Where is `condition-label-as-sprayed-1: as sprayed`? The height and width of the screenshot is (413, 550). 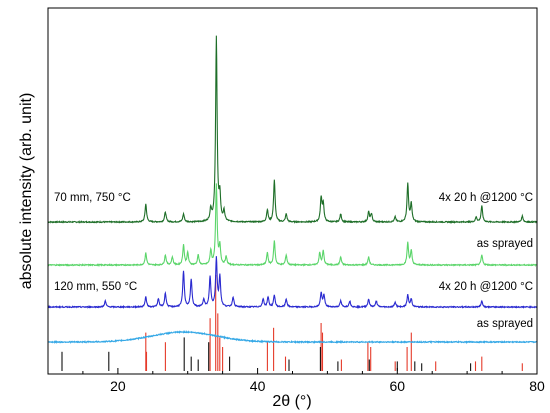
condition-label-as-sprayed-1: as sprayed is located at coordinates (505, 244).